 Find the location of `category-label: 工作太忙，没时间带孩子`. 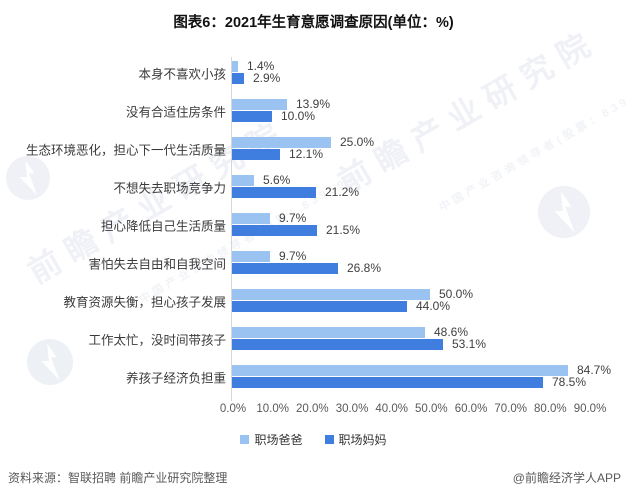

category-label: 工作太忙，没时间带孩子 is located at coordinates (157, 340).